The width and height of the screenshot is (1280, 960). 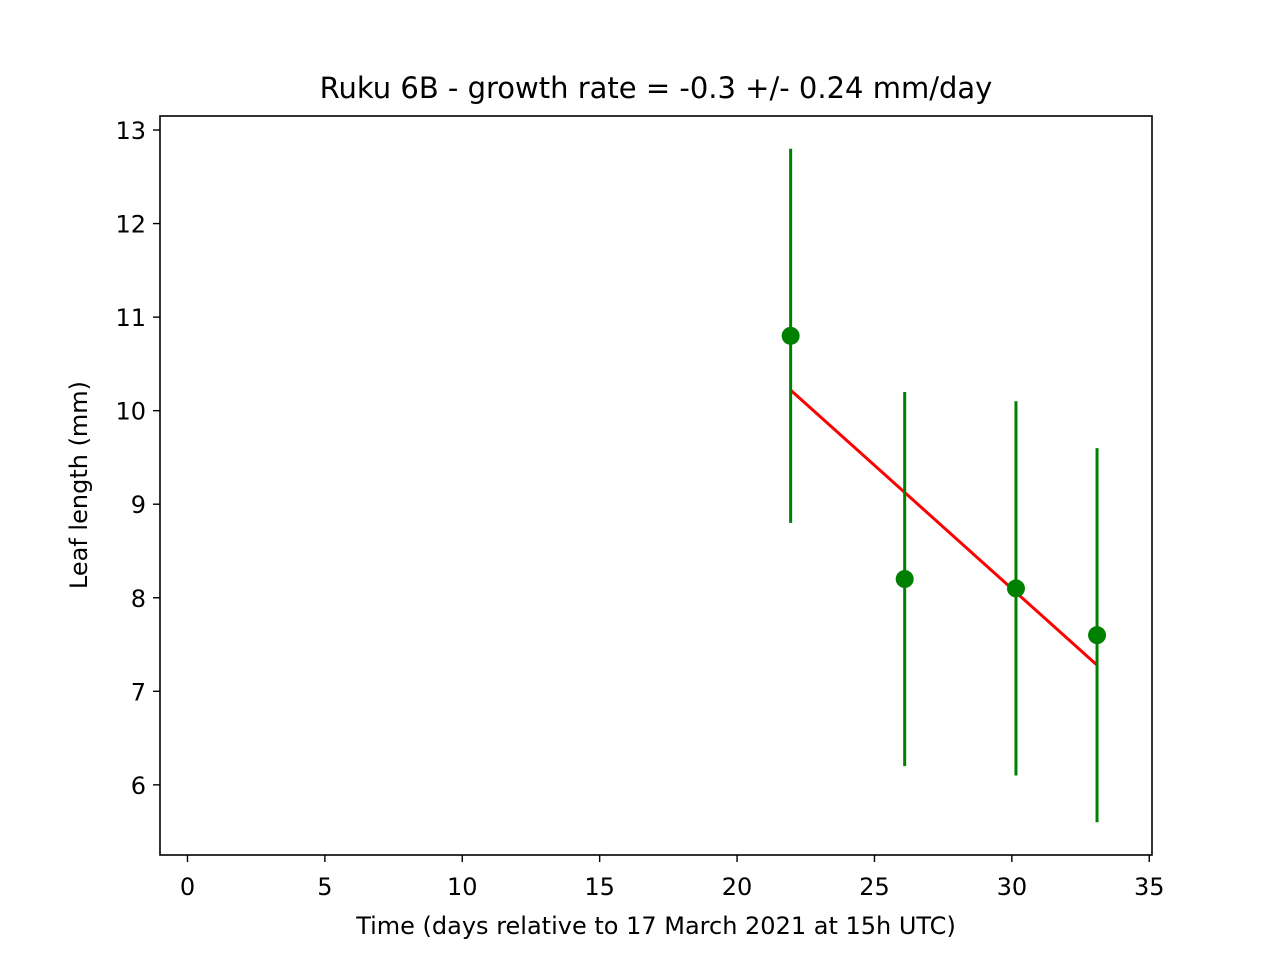 What do you see at coordinates (137, 458) in the screenshot?
I see `y-axis-ticks: 6 7 8 9 10 11 12 13` at bounding box center [137, 458].